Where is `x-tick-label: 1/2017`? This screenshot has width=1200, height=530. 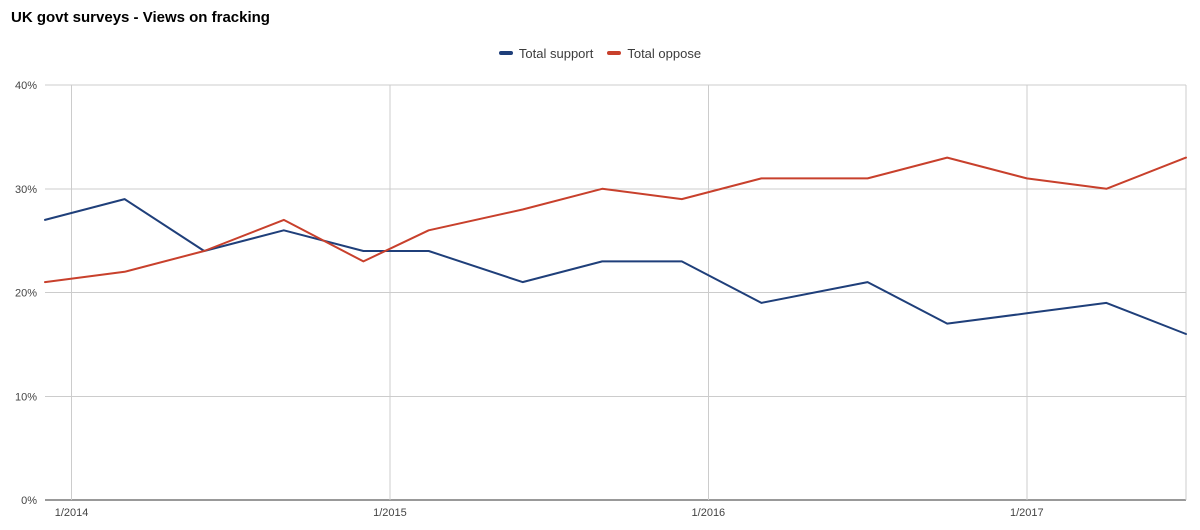 x-tick-label: 1/2017 is located at coordinates (1027, 513).